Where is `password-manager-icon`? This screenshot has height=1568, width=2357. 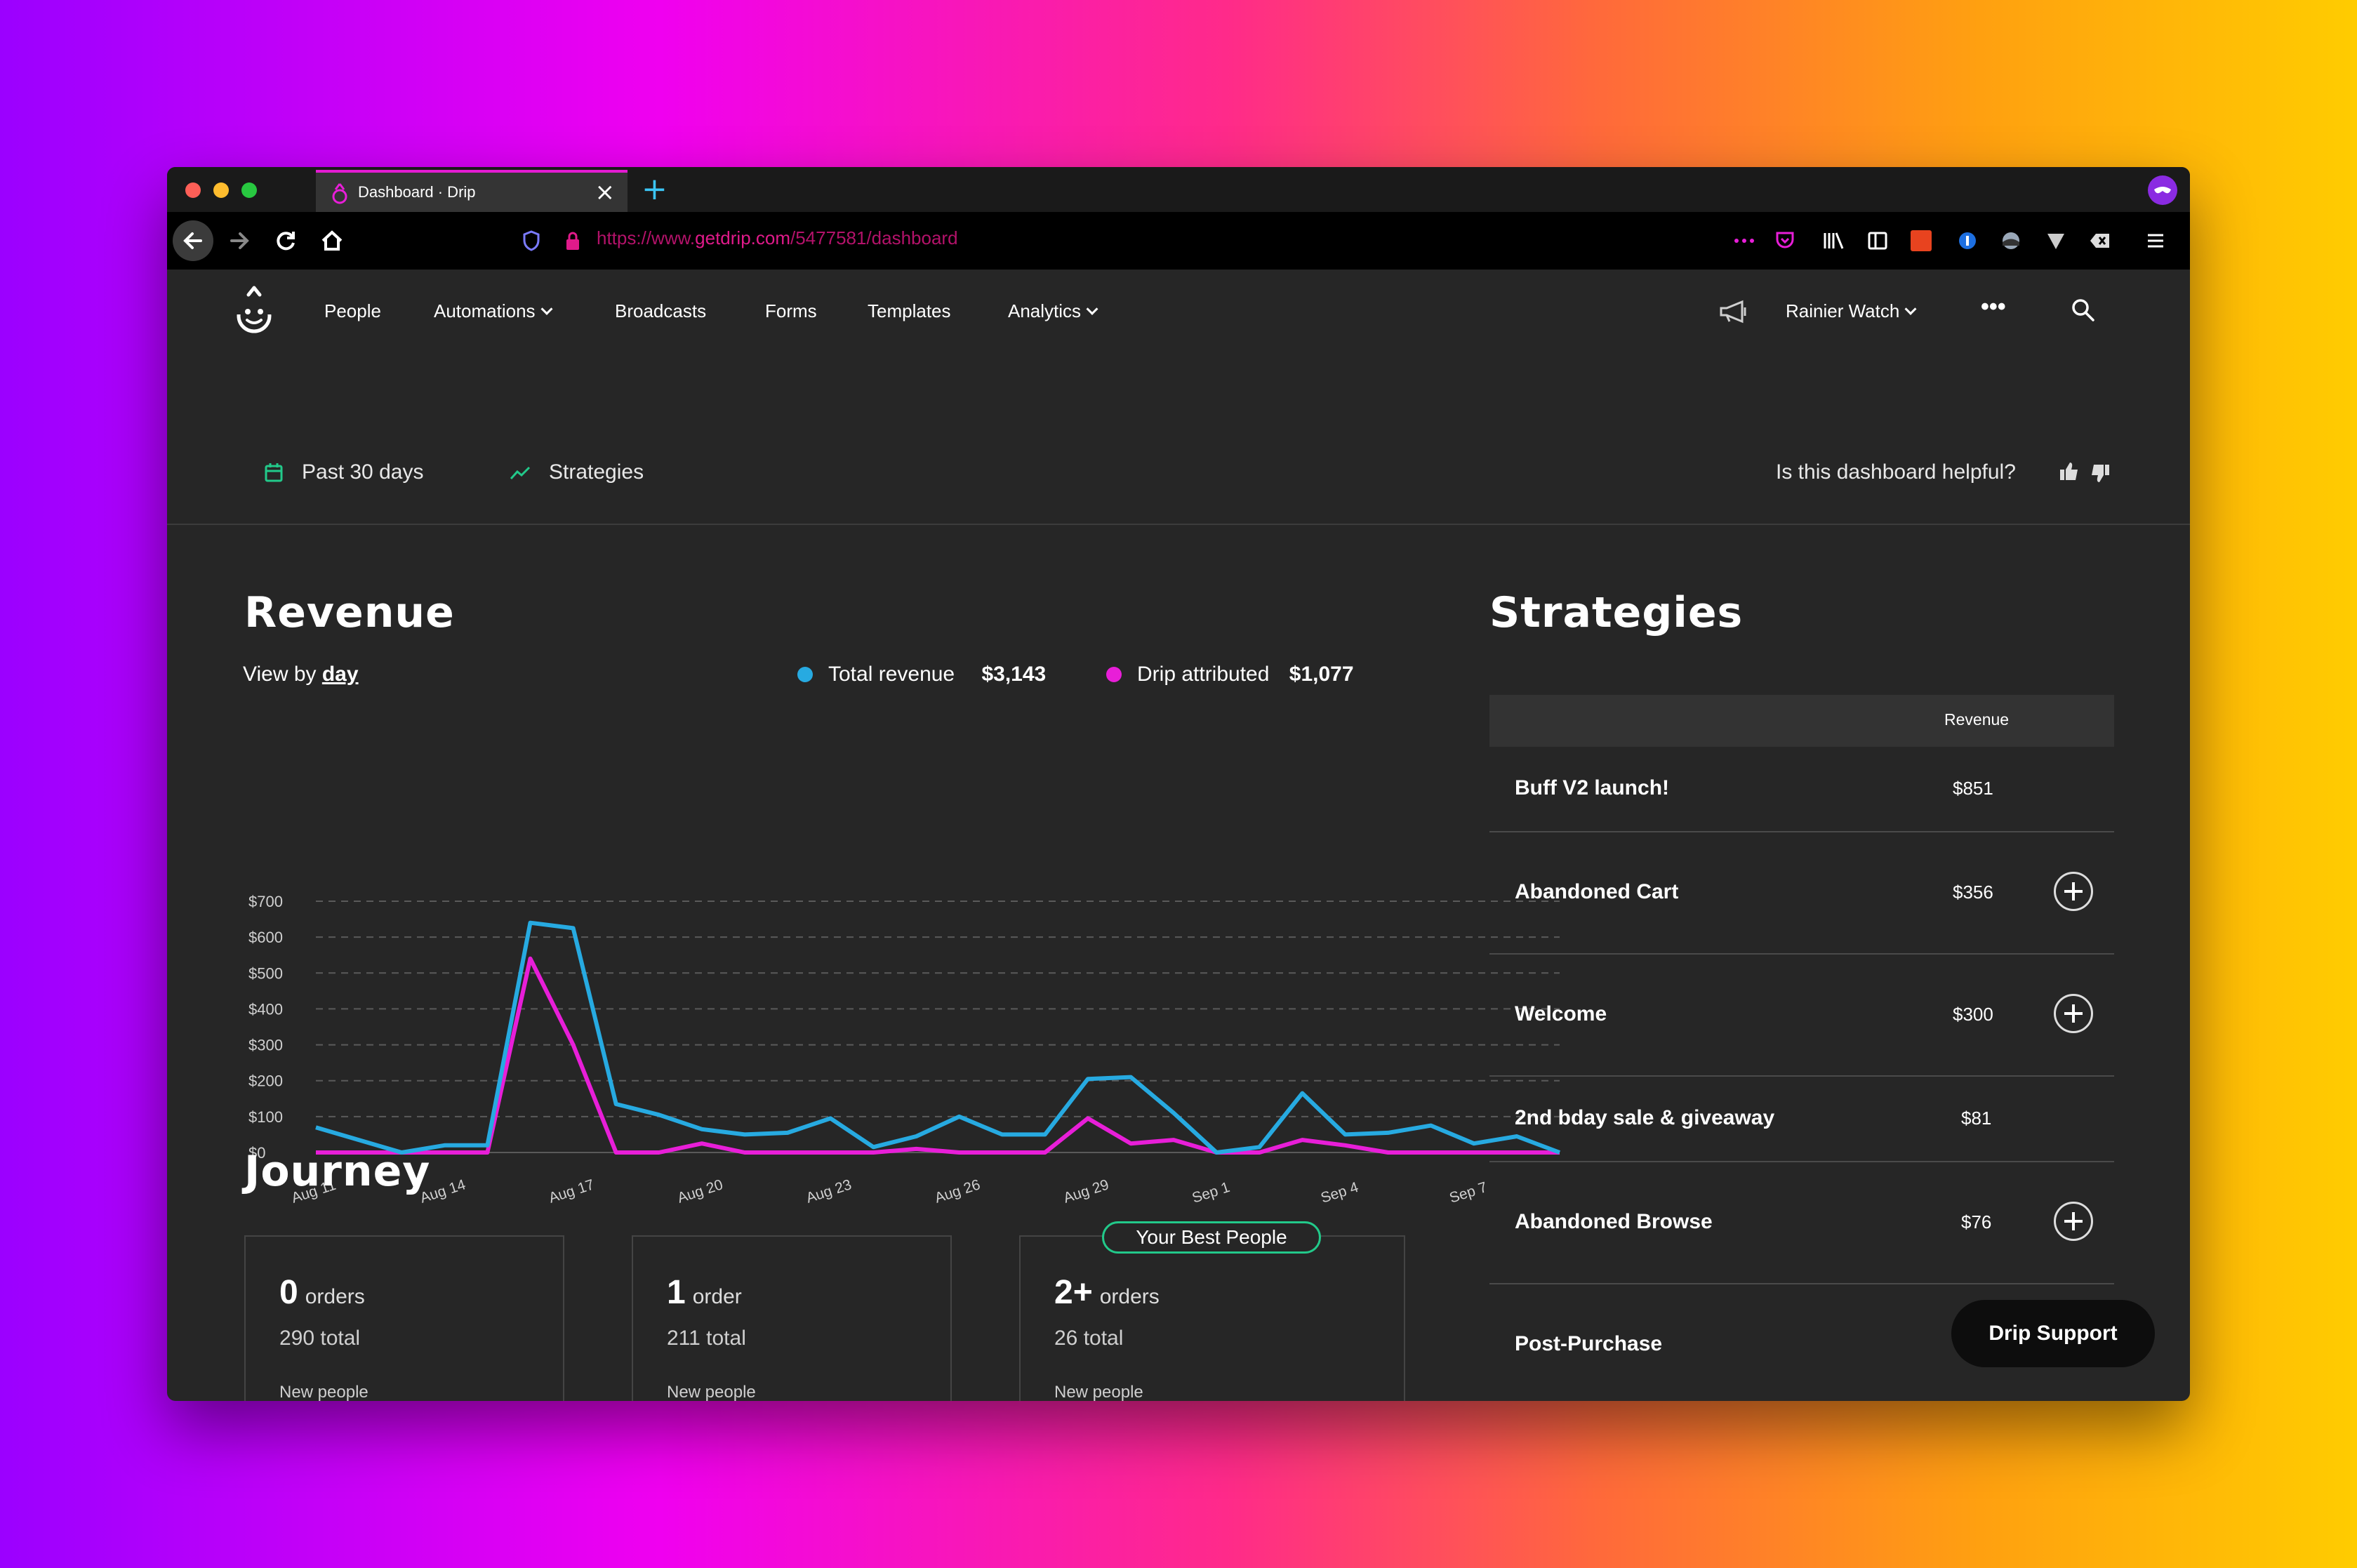 password-manager-icon is located at coordinates (1967, 240).